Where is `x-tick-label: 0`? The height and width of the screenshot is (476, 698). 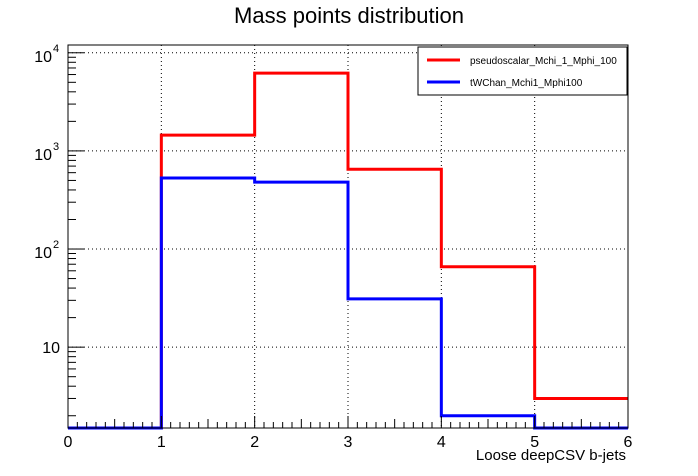 x-tick-label: 0 is located at coordinates (68, 442).